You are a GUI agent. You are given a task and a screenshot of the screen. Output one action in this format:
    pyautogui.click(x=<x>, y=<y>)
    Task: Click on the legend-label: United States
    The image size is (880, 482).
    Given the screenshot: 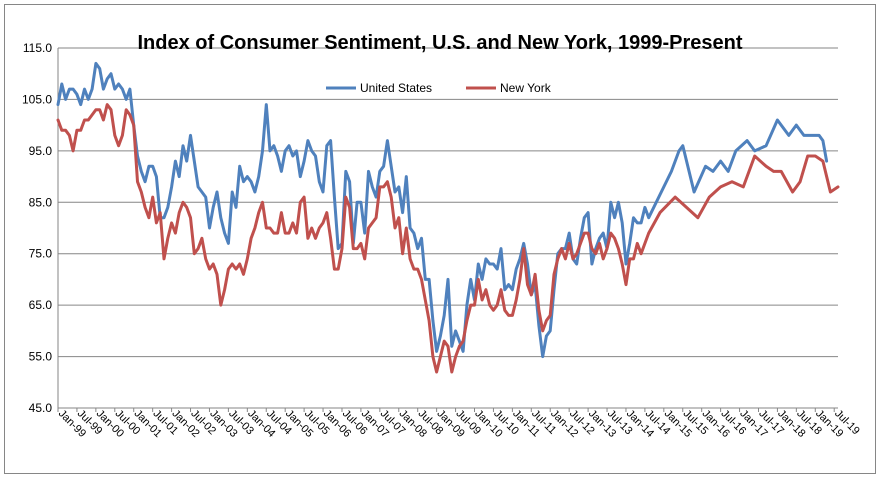 What is the action you would take?
    pyautogui.click(x=396, y=88)
    